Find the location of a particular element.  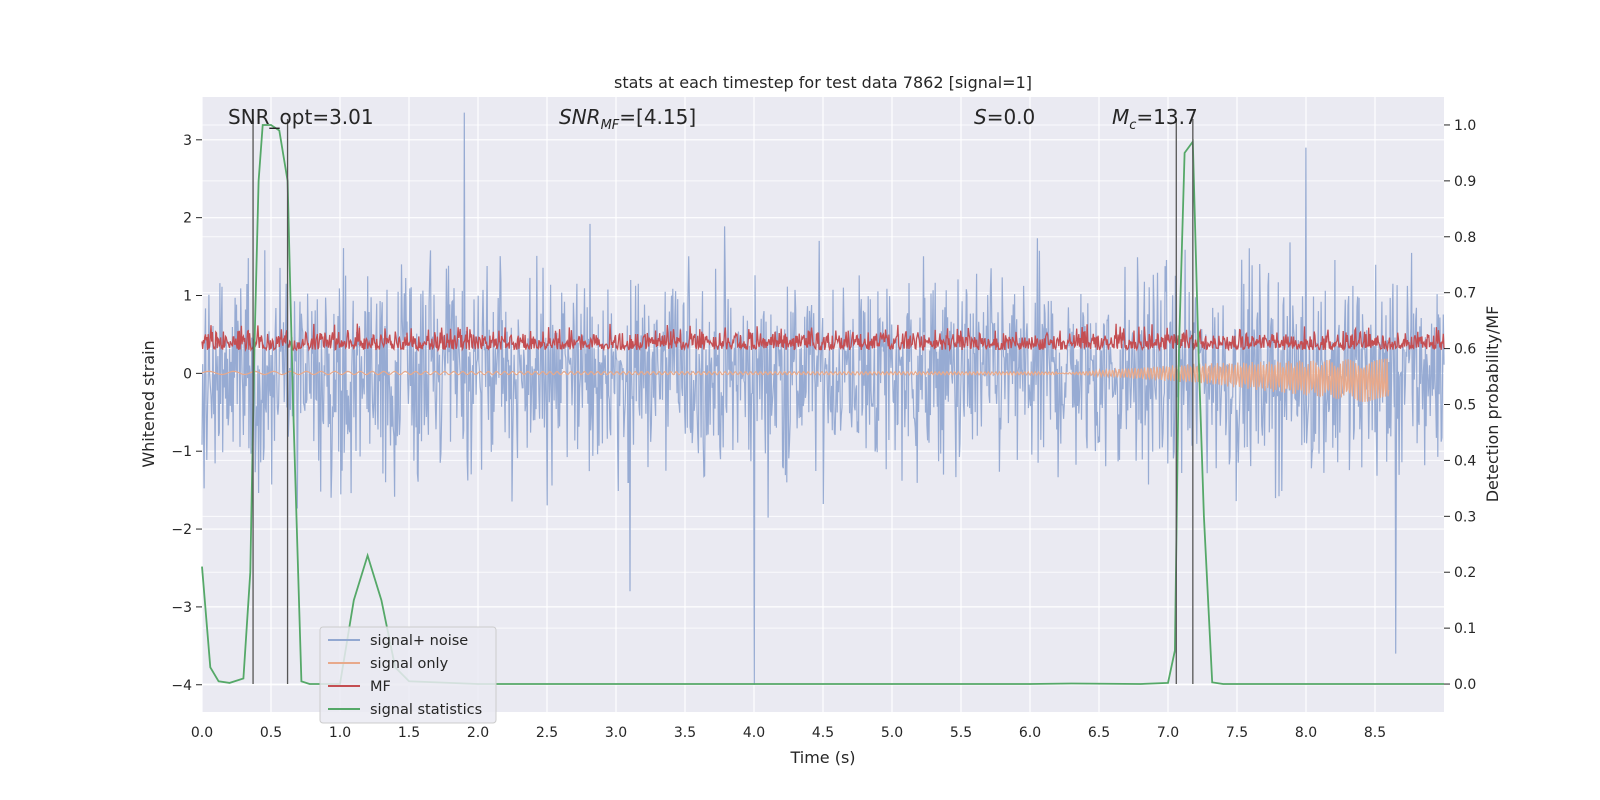

x-tick-label: 7.5 is located at coordinates (1237, 733).